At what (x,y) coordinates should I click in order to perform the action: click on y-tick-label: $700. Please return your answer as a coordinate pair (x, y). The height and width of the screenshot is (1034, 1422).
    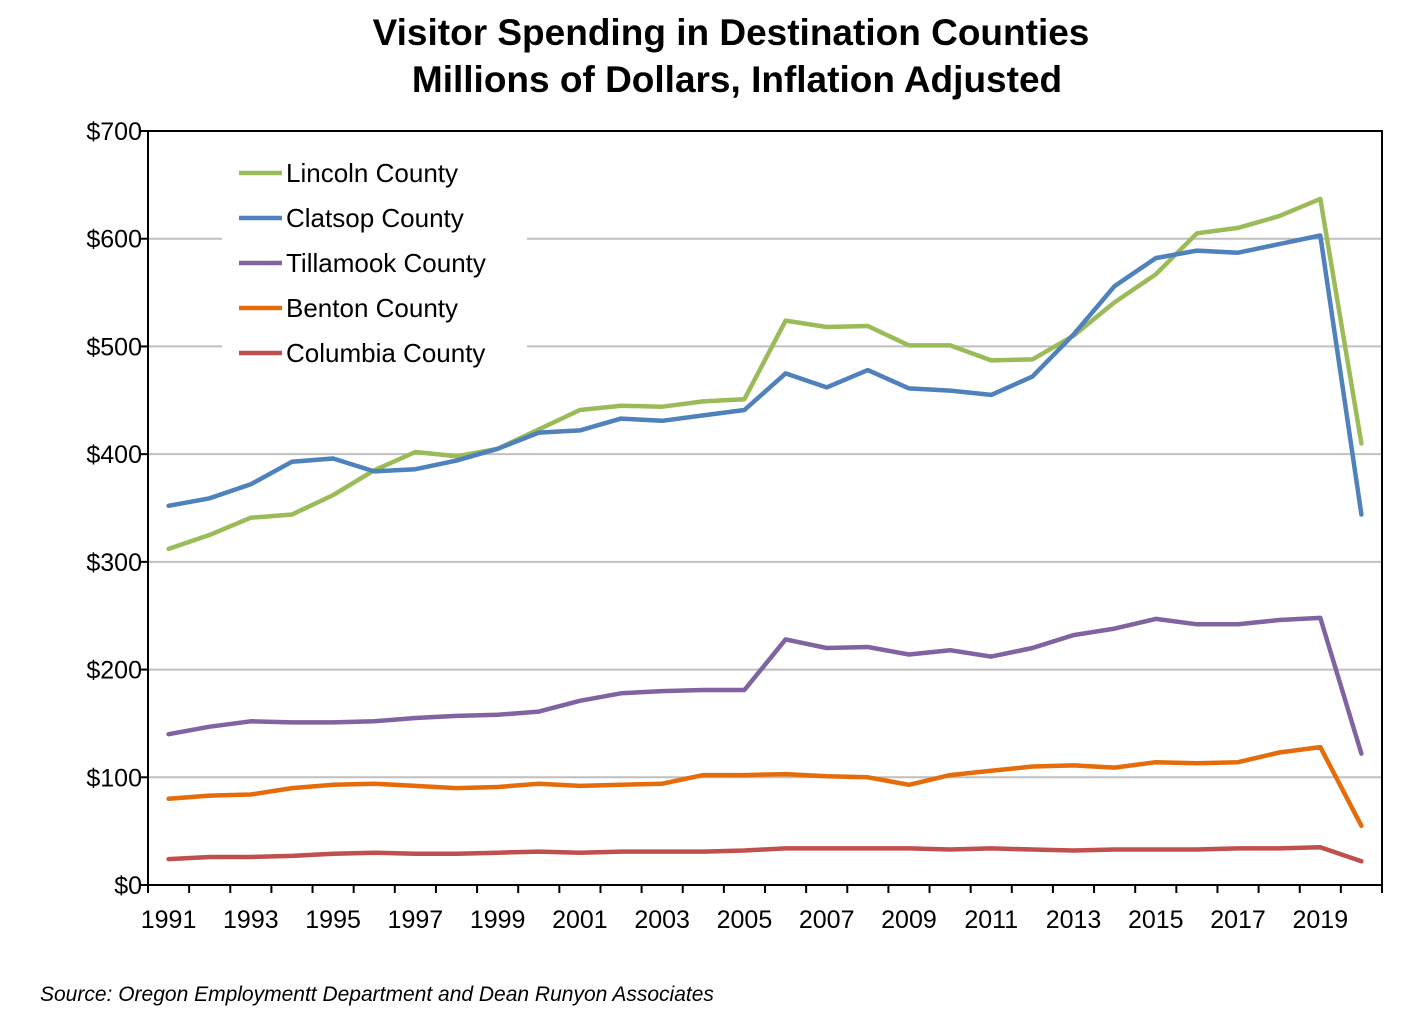
    Looking at the image, I should click on (114, 132).